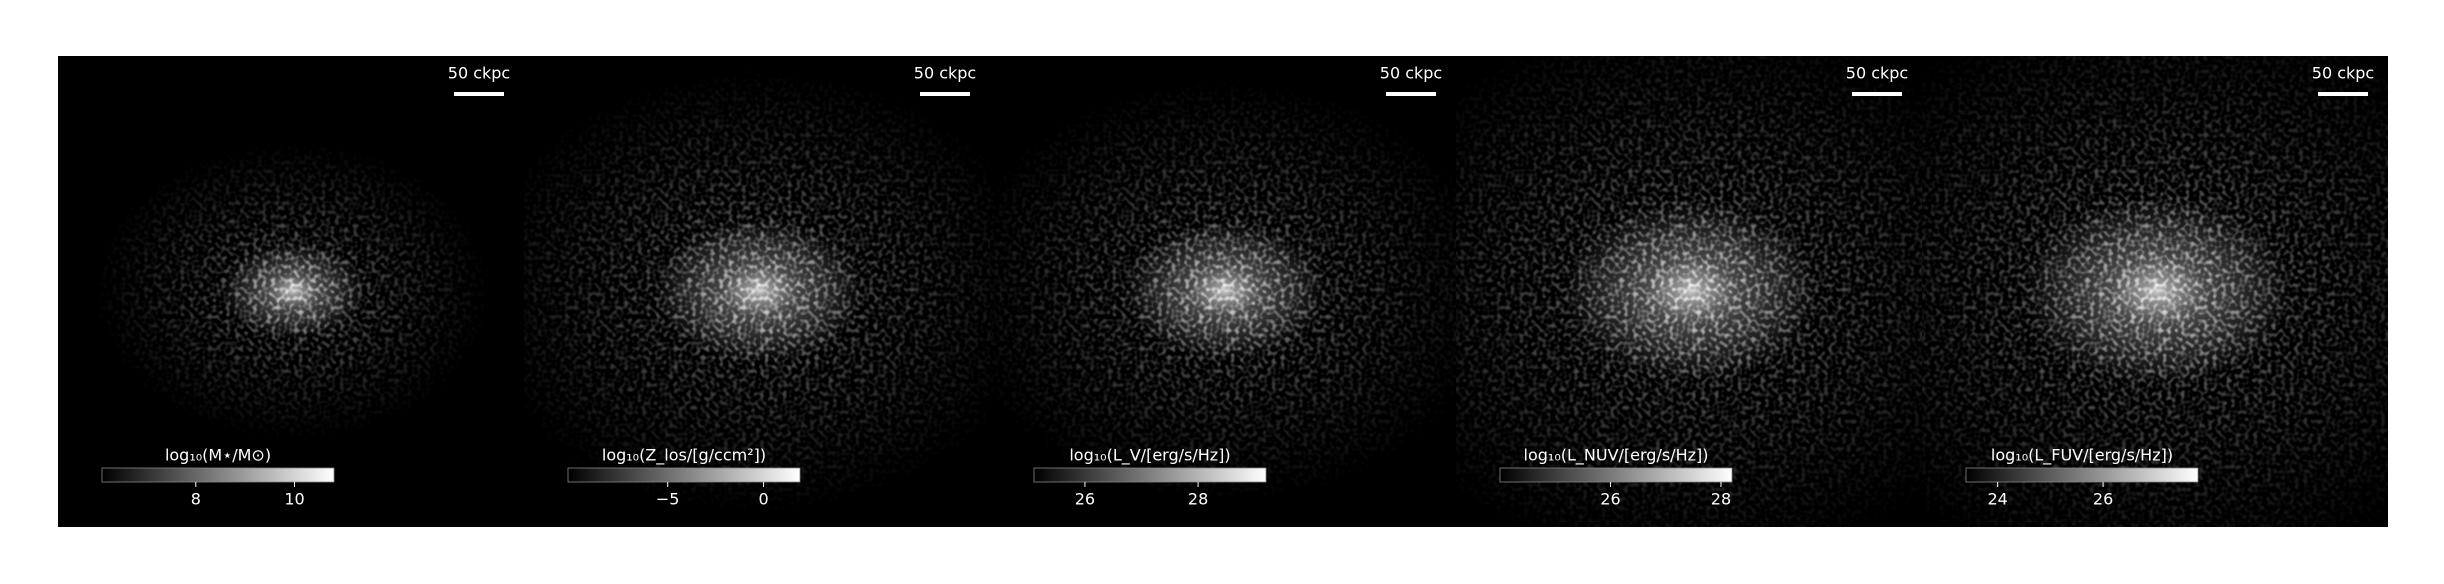 Image resolution: width=2444 pixels, height=584 pixels. I want to click on colorbar-label: log₁₀(Z_los/[g/ccm²]), so click(684, 456).